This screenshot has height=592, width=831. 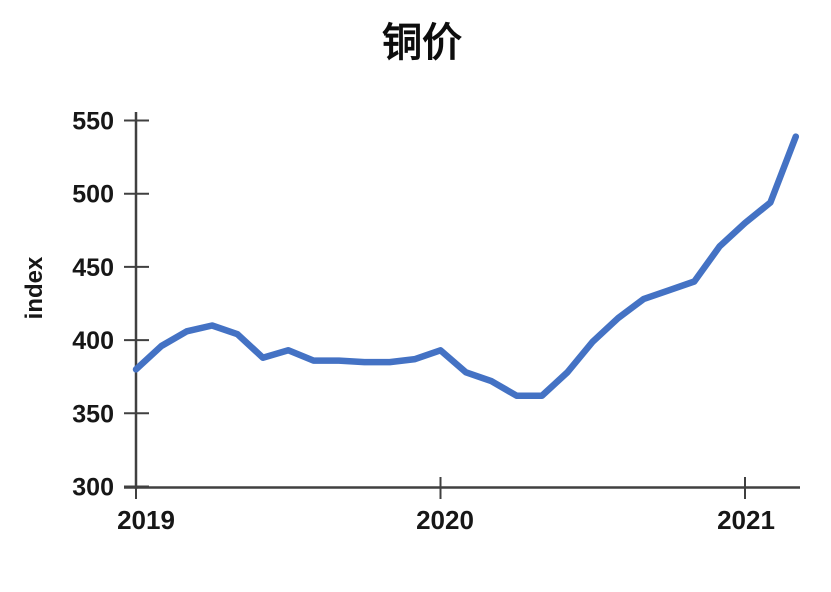 What do you see at coordinates (440, 488) in the screenshot?
I see `x-axis-tick-marks` at bounding box center [440, 488].